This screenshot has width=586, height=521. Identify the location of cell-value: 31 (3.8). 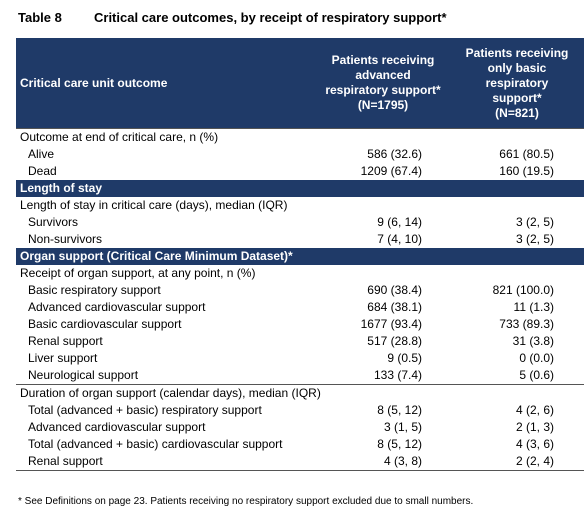
(533, 341).